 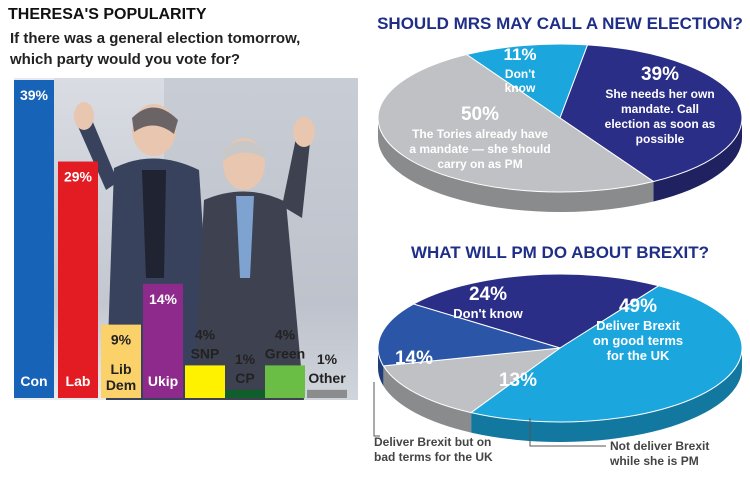 I want to click on slice-2-text-line-2: on good terms, so click(x=638, y=340).